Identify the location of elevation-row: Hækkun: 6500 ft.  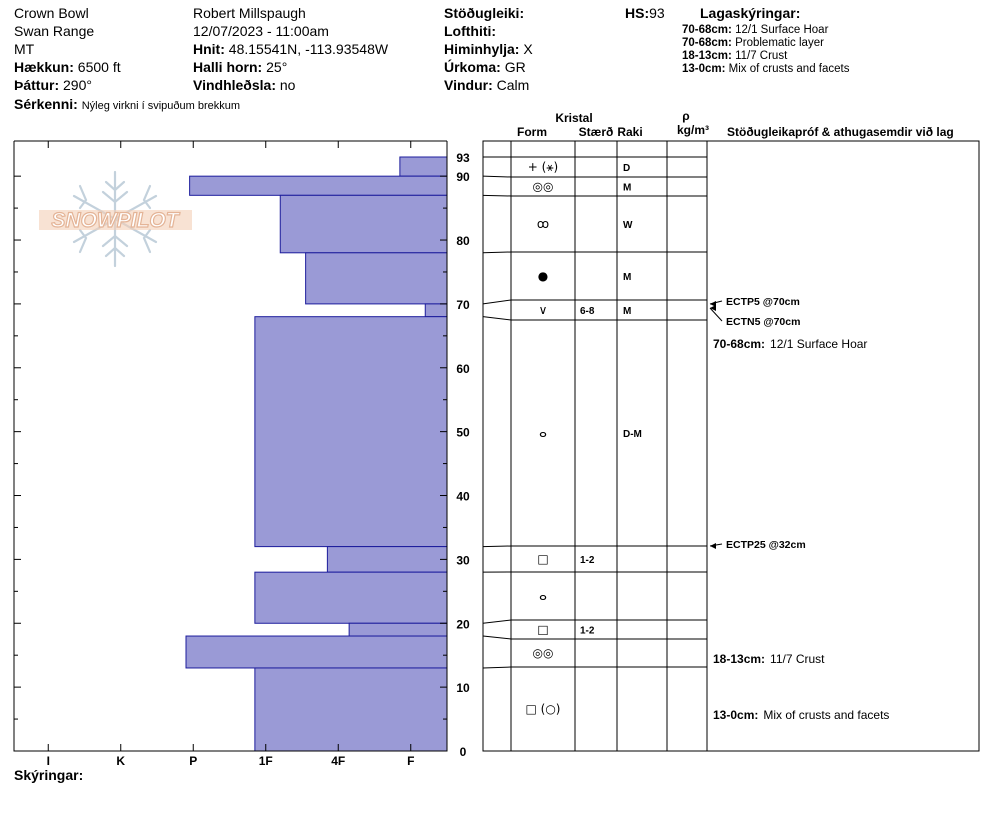
(67, 67).